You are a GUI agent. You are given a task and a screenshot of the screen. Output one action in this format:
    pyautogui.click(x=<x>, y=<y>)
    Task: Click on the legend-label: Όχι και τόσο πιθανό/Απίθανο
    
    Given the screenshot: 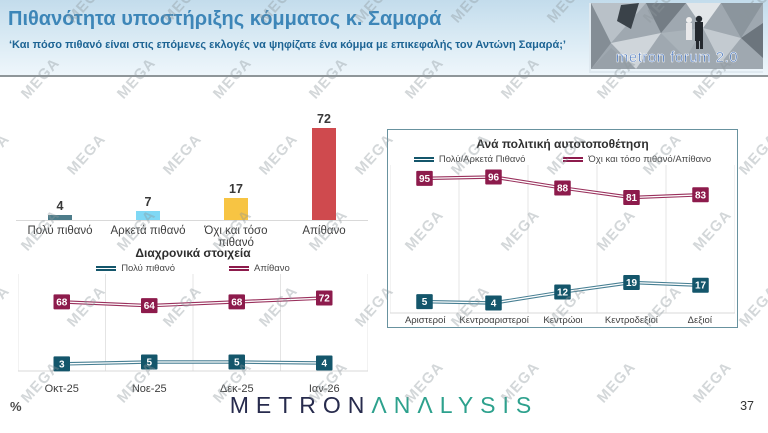 What is the action you would take?
    pyautogui.click(x=650, y=159)
    